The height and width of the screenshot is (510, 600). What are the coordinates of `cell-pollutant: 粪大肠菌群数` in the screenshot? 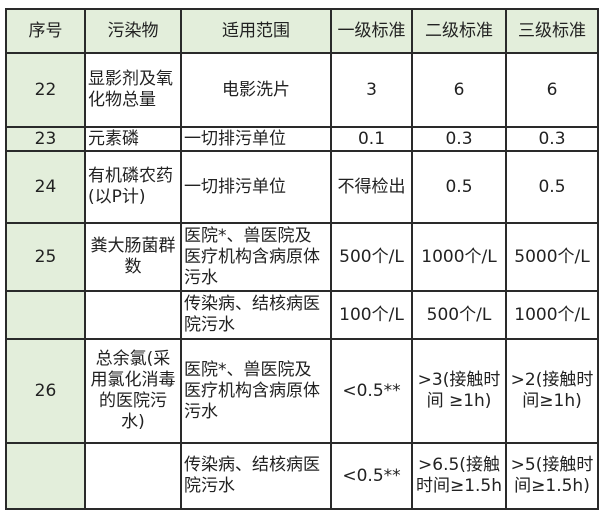 It's located at (133, 257).